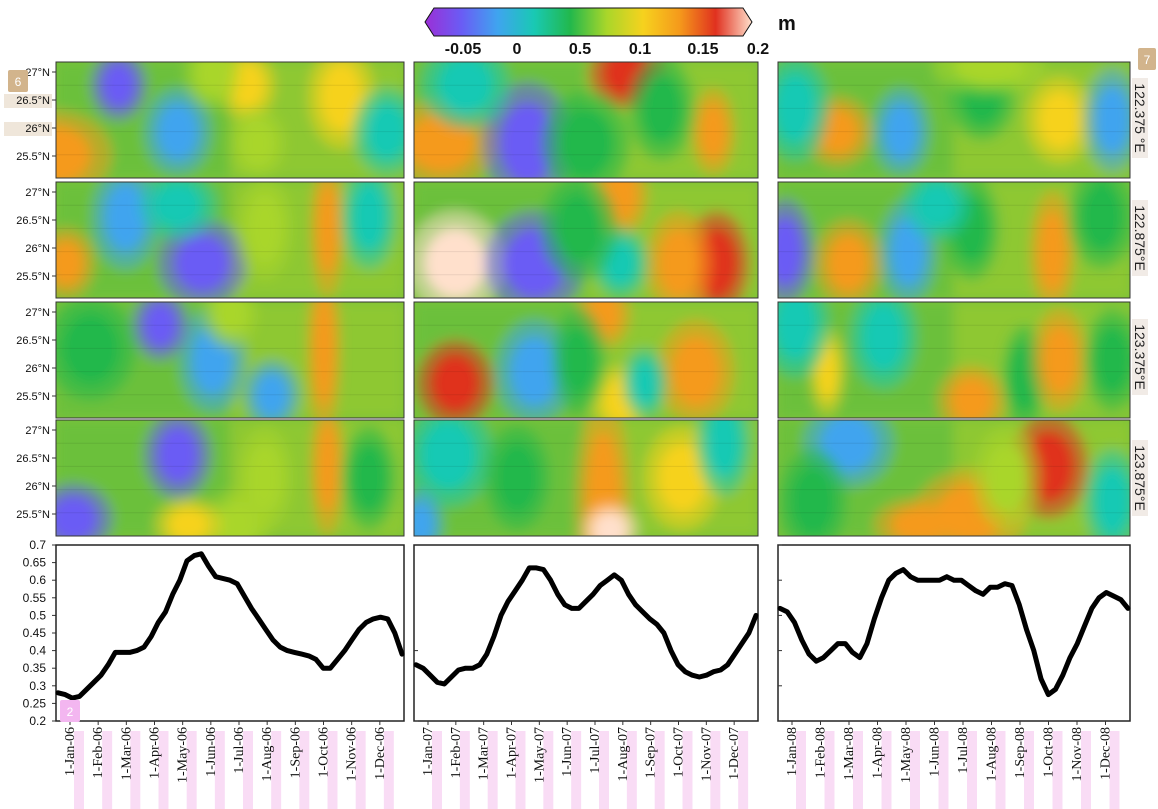  What do you see at coordinates (324, 752) in the screenshot?
I see `x-tick-label: 1-Oct-06` at bounding box center [324, 752].